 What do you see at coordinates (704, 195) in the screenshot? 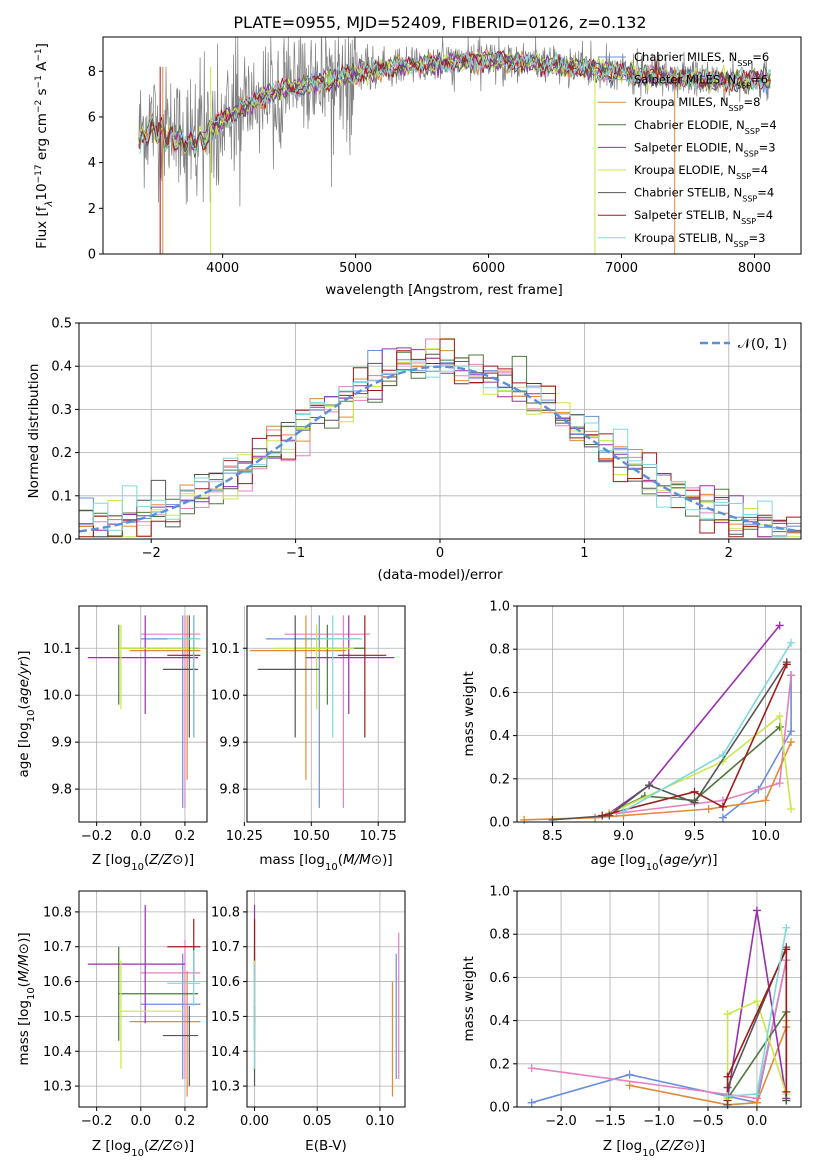
I see `legend-entry: Chabrier STELIB, NSSP=4` at bounding box center [704, 195].